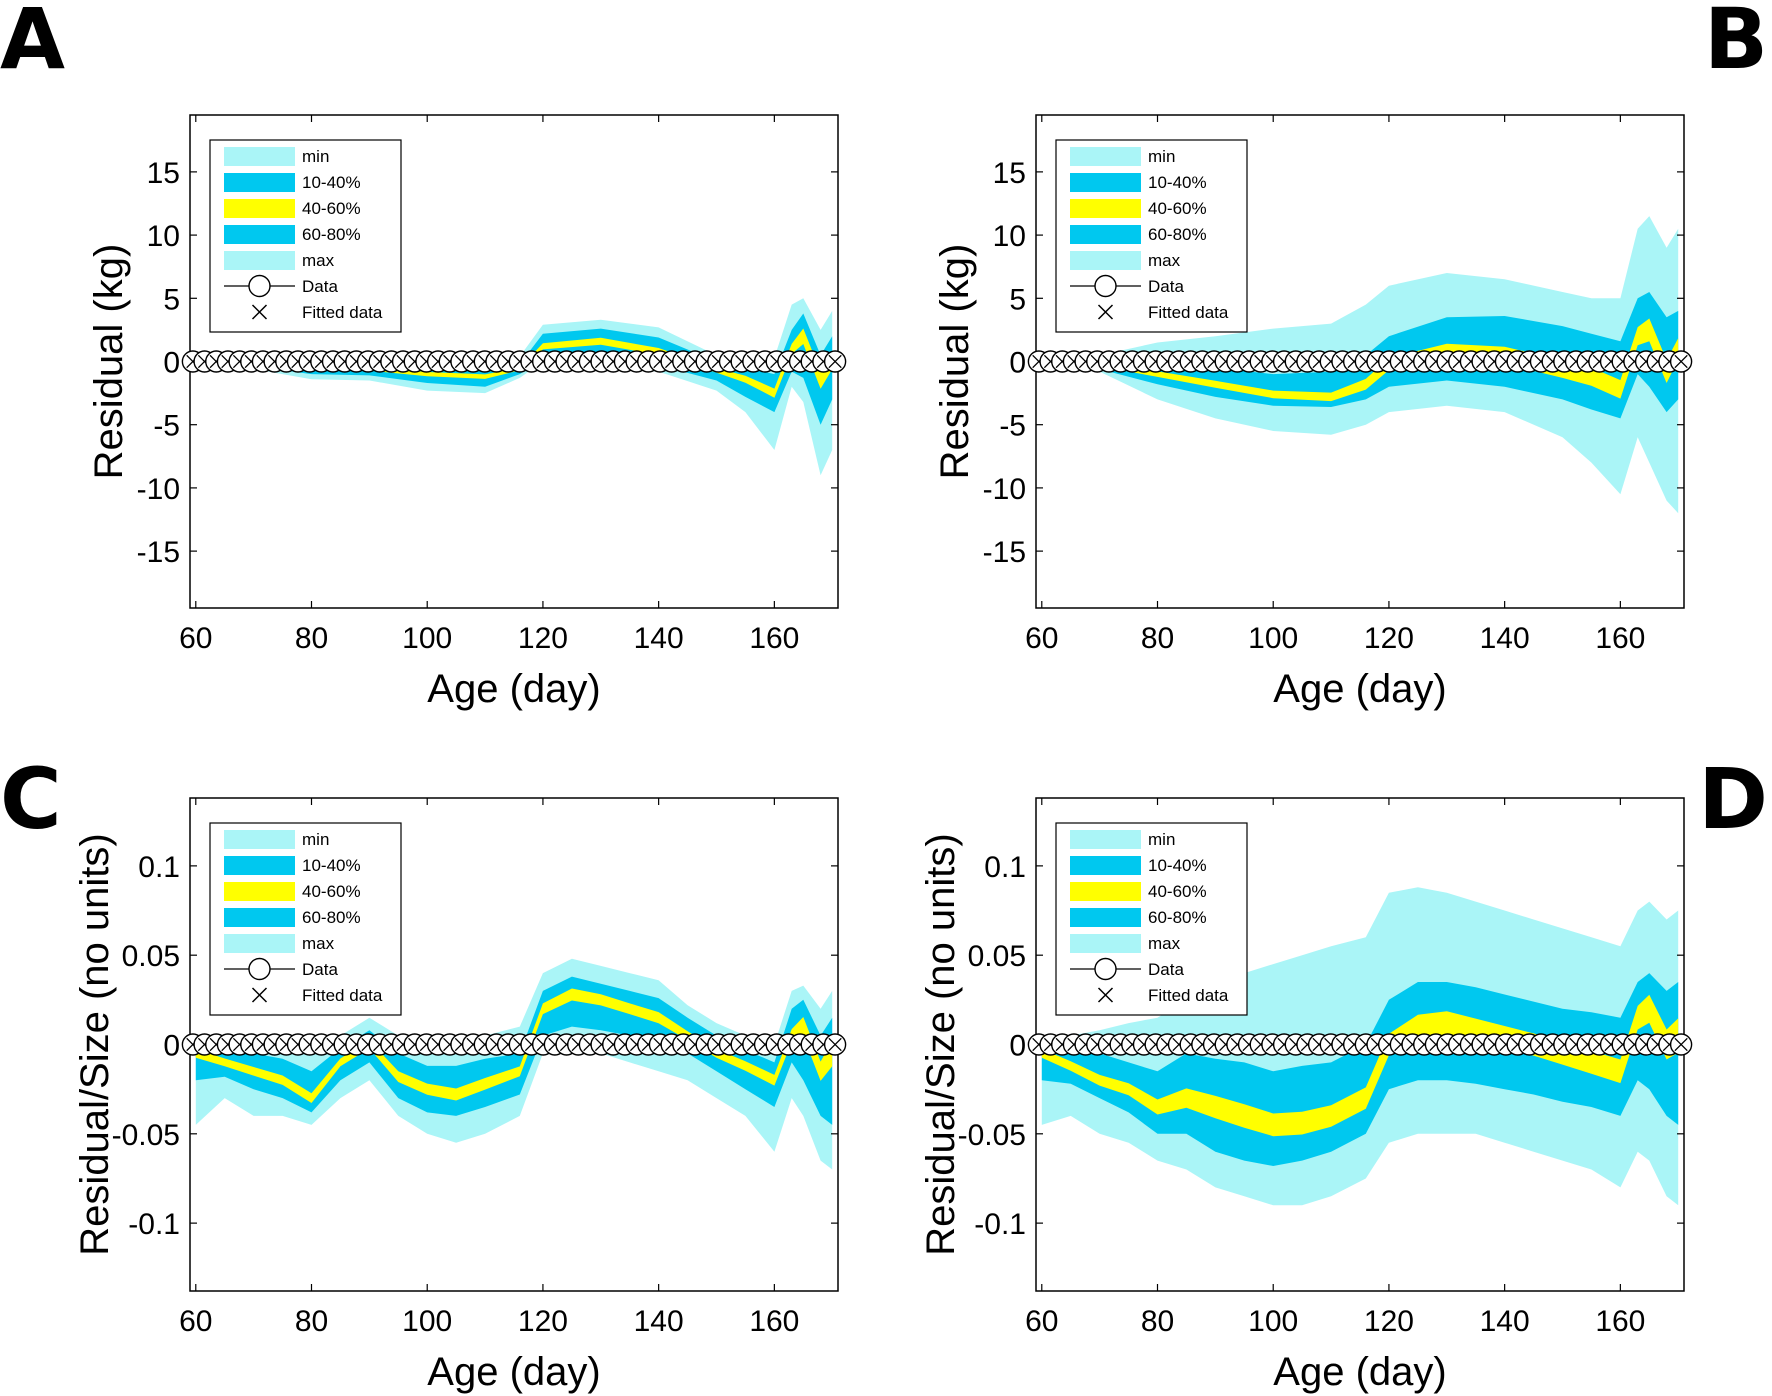 This screenshot has height=1396, width=1772. Describe the element at coordinates (166, 426) in the screenshot. I see `y-tick-label: -5` at that location.